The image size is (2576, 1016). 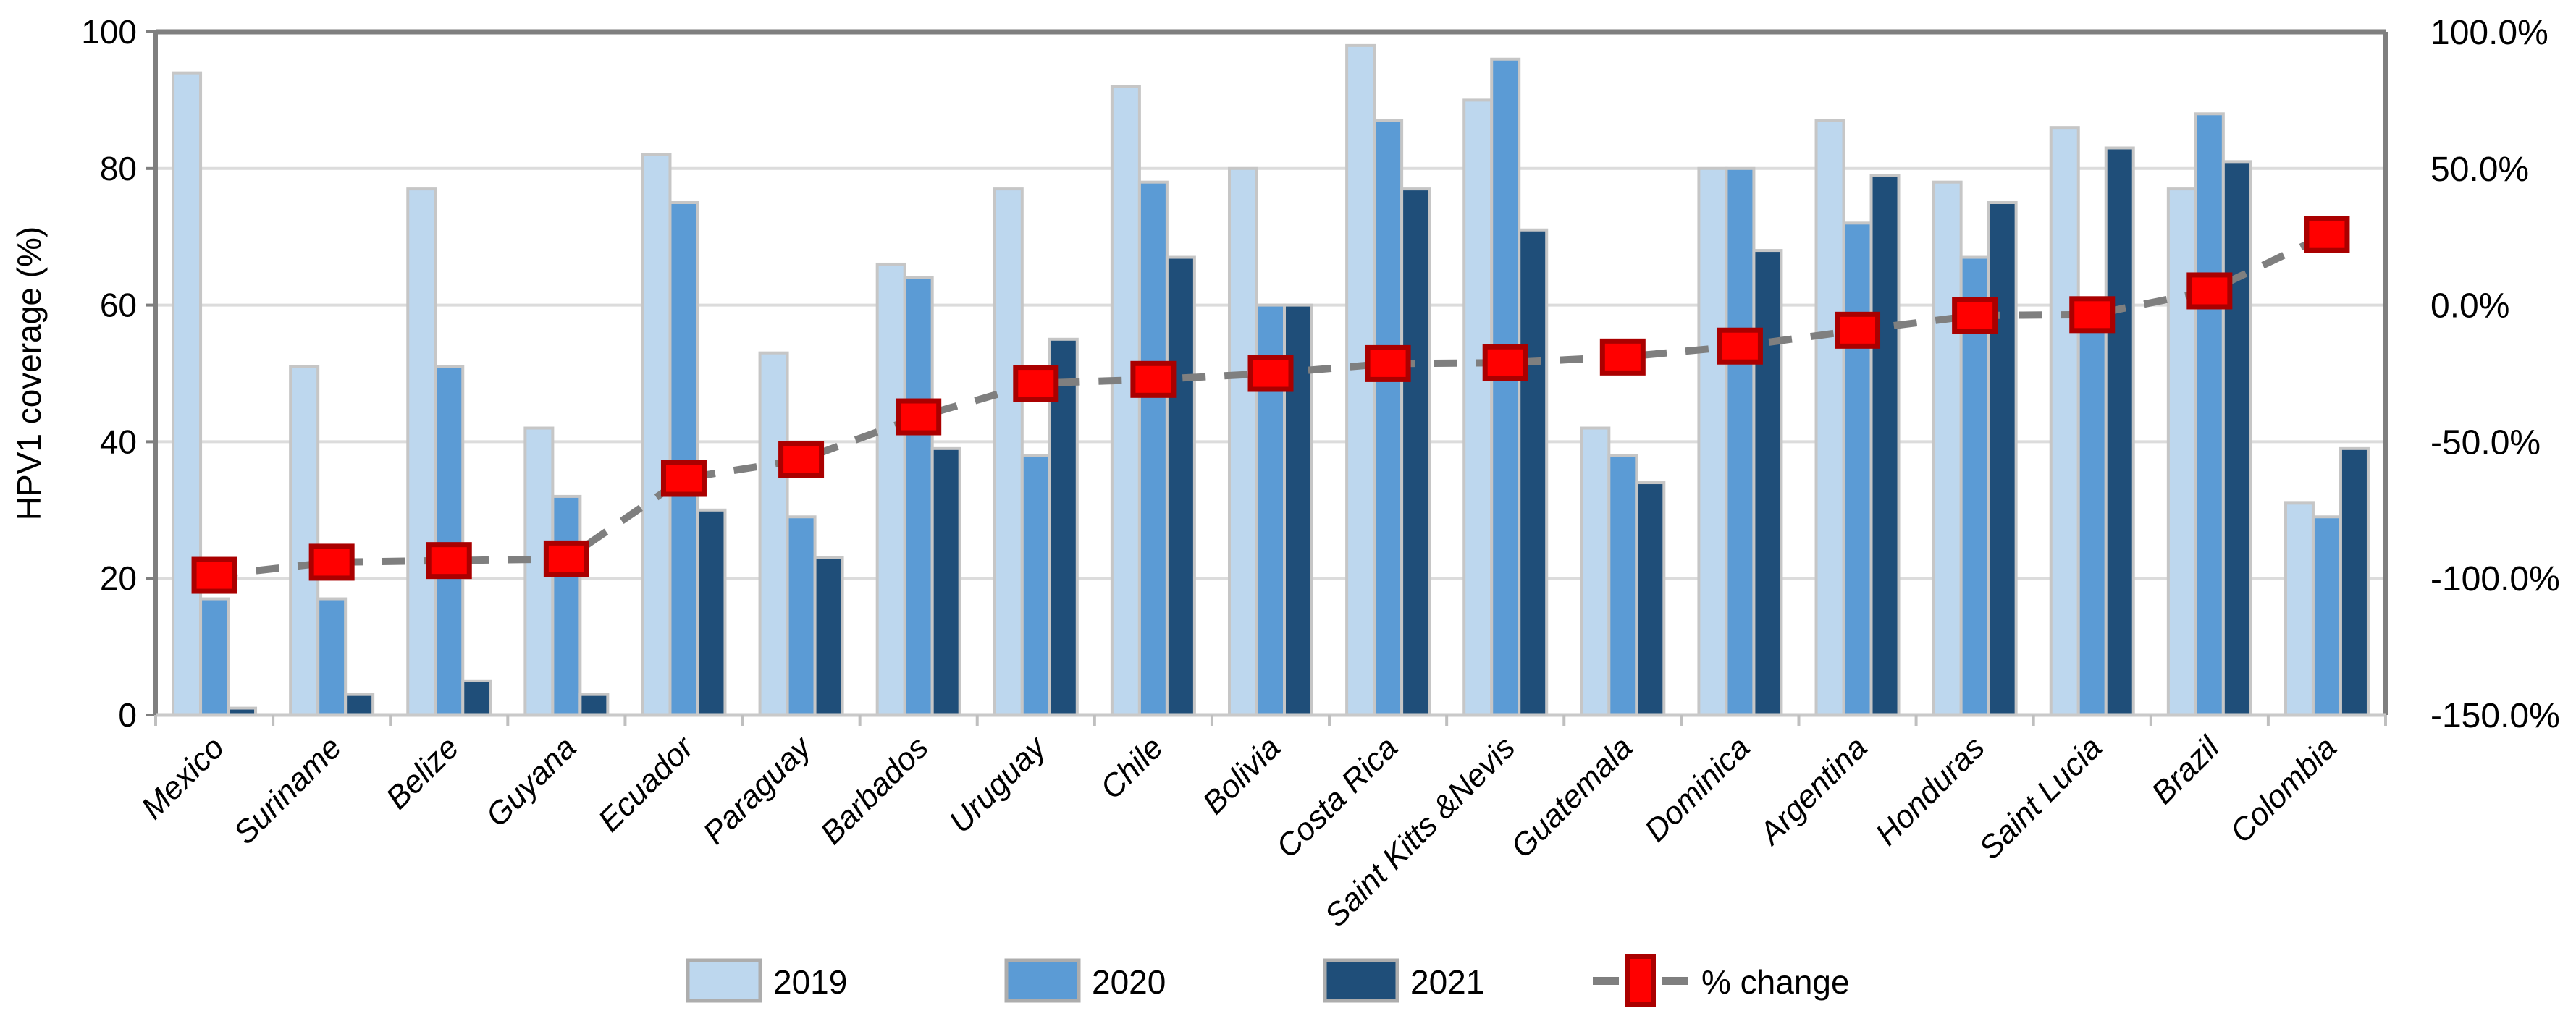 I want to click on pct-change-marker-guatemala, so click(x=1622, y=357).